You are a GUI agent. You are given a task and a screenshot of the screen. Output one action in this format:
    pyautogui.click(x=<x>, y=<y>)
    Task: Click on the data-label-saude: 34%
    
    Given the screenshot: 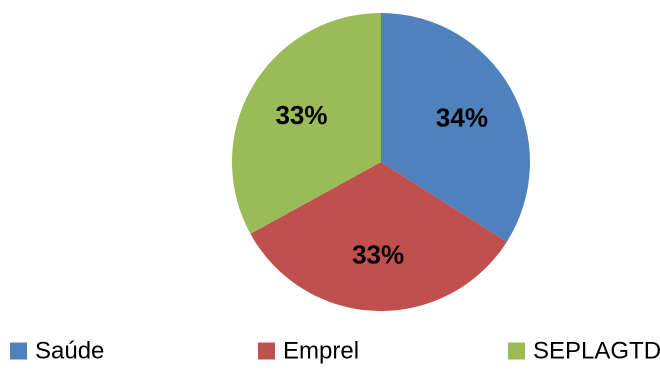 What is the action you would take?
    pyautogui.click(x=462, y=117)
    